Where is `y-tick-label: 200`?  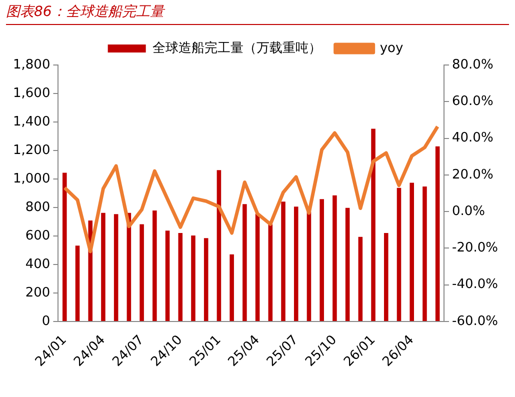 y-tick-label: 200 is located at coordinates (37, 292).